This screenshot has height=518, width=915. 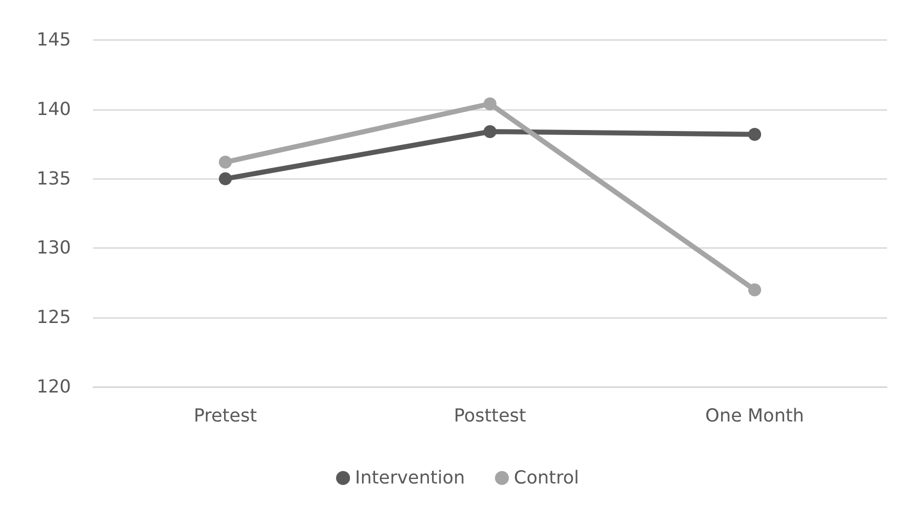 What do you see at coordinates (490, 416) in the screenshot?
I see `x-tick-label: Posttest` at bounding box center [490, 416].